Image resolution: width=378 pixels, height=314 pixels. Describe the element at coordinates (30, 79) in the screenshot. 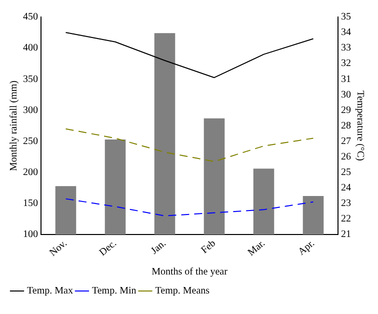

I see `y-tick-label: 350` at that location.